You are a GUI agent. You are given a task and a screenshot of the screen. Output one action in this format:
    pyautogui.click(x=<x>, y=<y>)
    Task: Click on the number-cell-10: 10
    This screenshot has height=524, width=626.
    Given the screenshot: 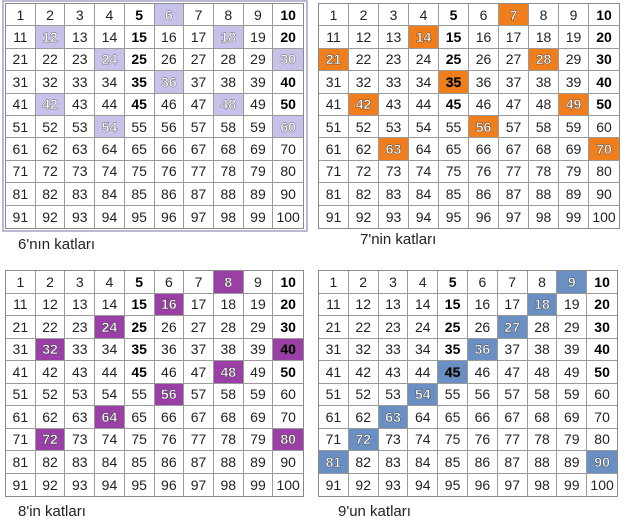 What is the action you would take?
    pyautogui.click(x=288, y=15)
    